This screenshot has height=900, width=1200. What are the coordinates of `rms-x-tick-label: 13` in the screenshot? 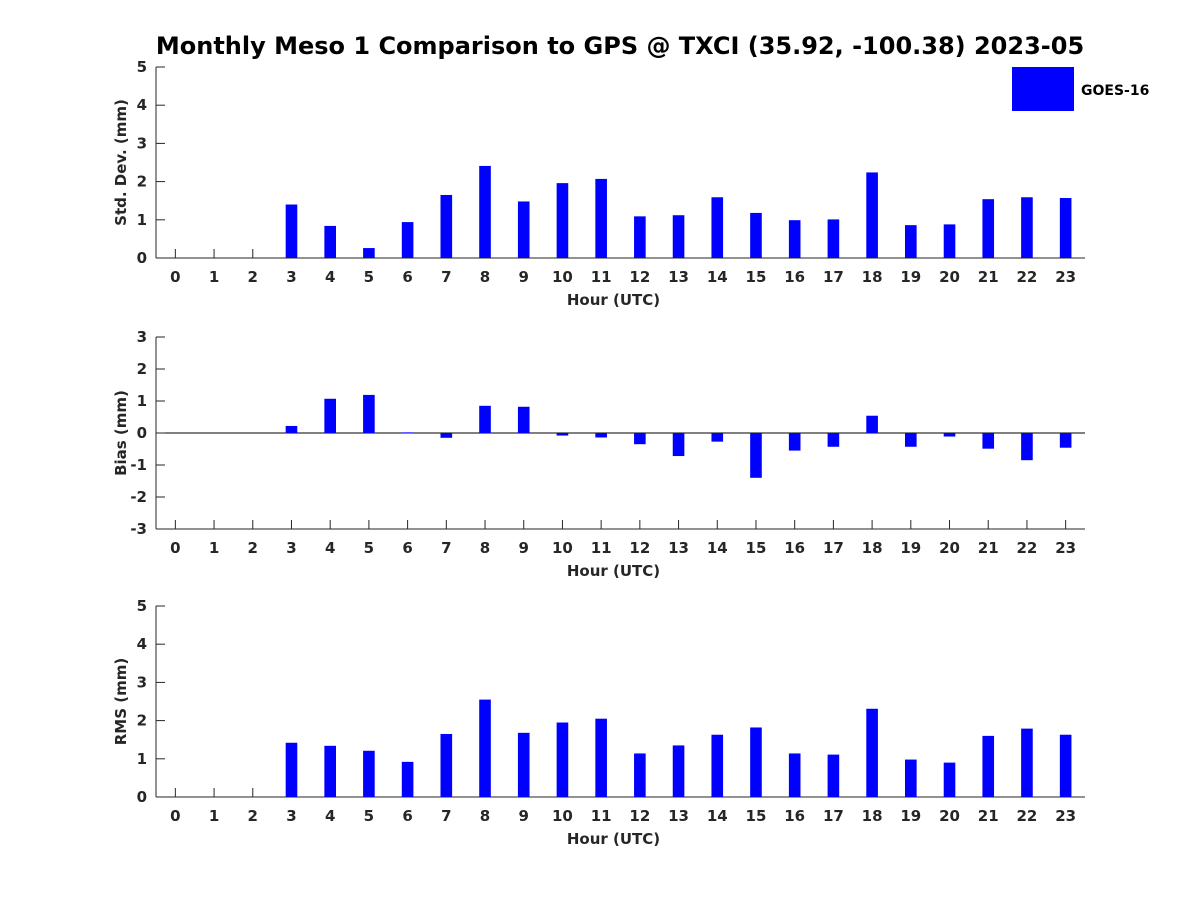 It's located at (678, 816).